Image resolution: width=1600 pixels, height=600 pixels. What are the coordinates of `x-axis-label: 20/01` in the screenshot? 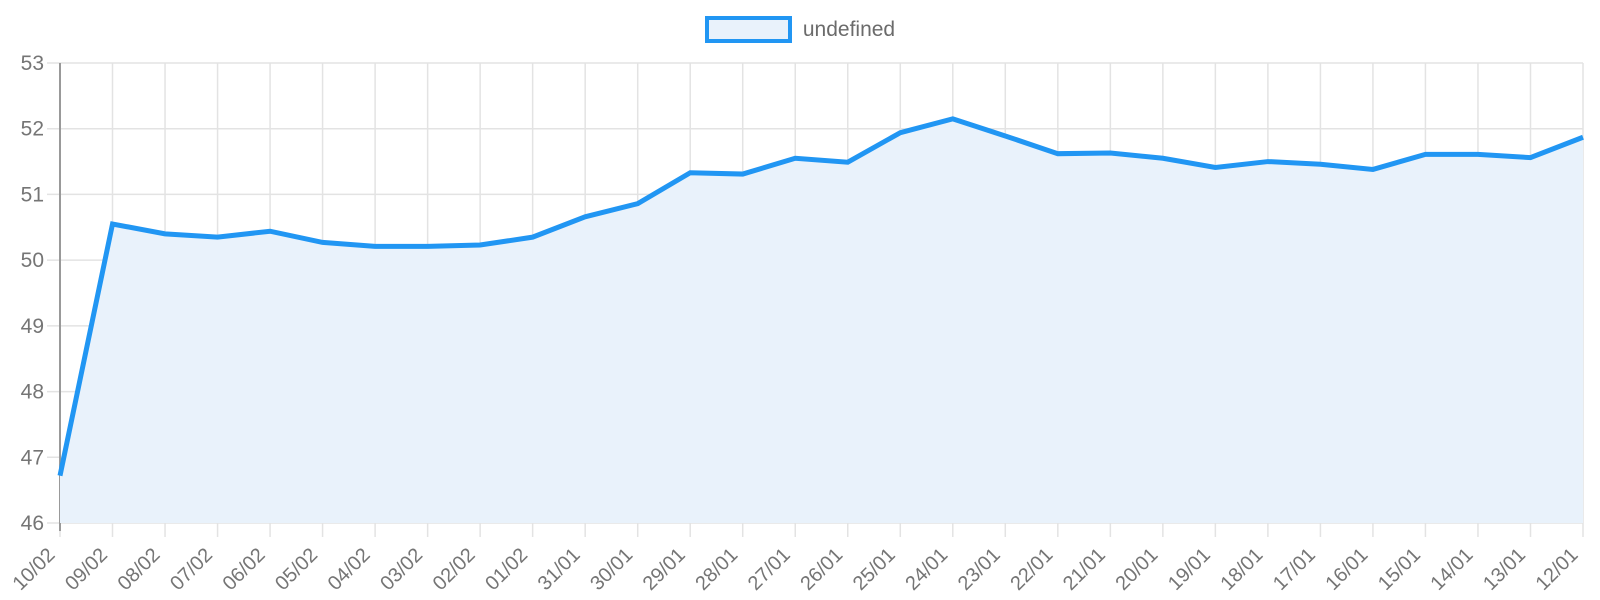 It's located at (1136, 569).